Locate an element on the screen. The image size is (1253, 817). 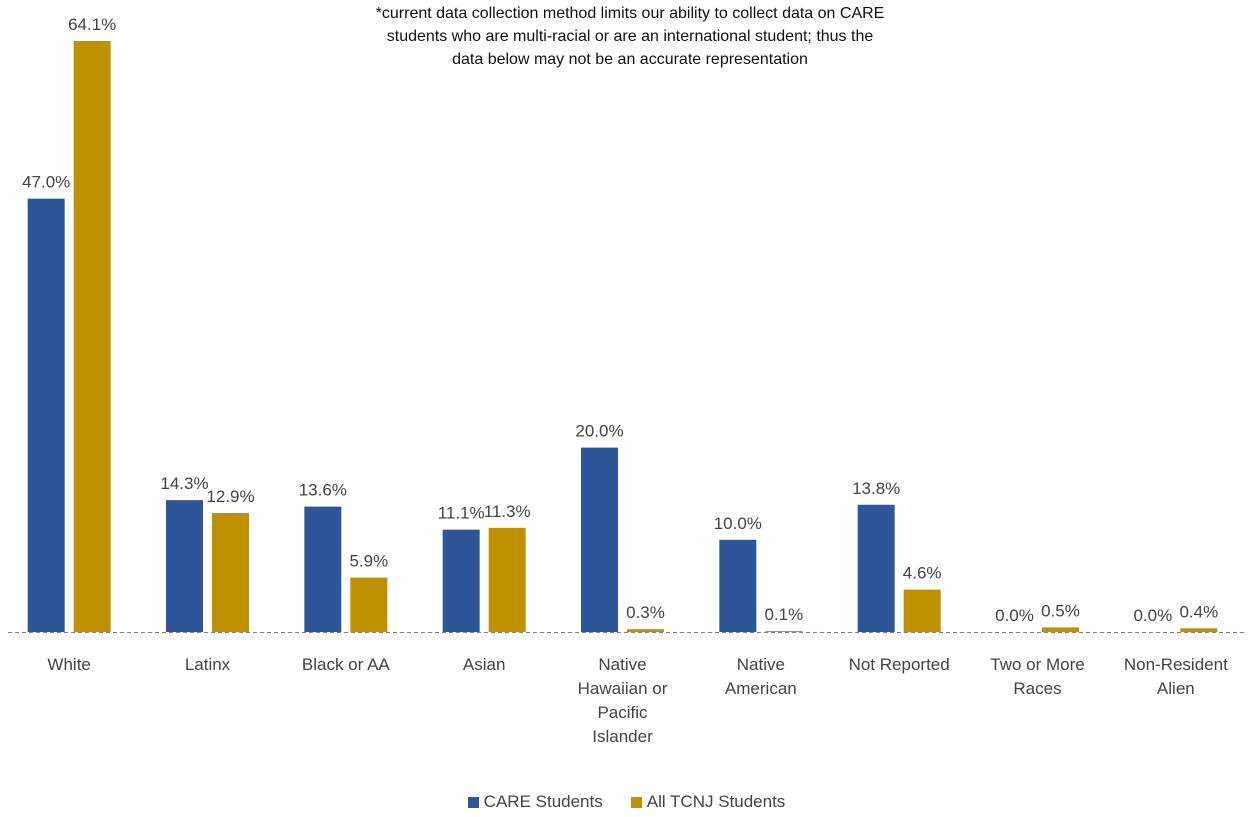
x-tick-label: Not Reported is located at coordinates (899, 664).